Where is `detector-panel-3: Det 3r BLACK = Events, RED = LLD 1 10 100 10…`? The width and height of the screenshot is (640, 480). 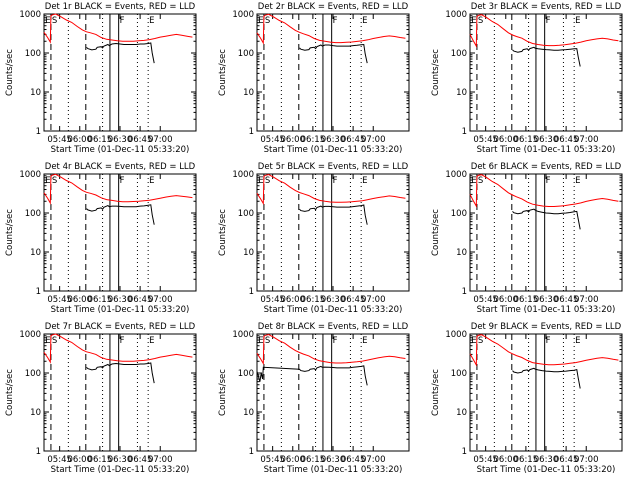 detector-panel-3: Det 3r BLACK = Events, RED = LLD 1 10 100 10… is located at coordinates (531, 80).